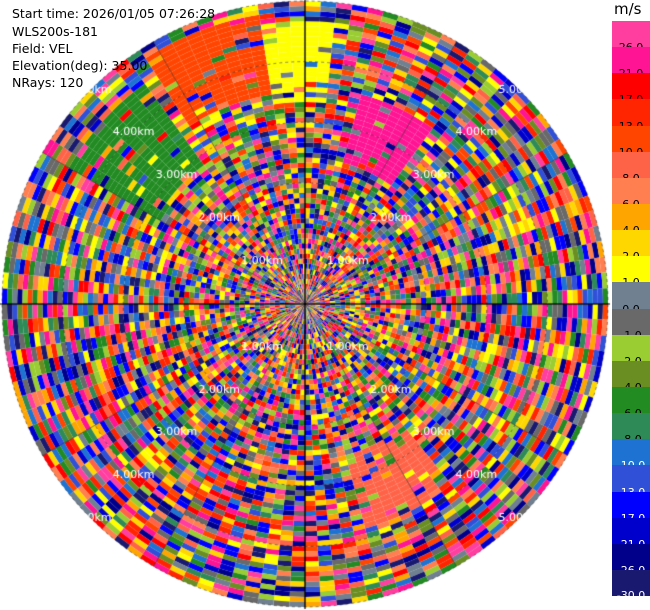  Describe the element at coordinates (631, 89) in the screenshot. I see `colorbar-segment: 17.0` at that location.